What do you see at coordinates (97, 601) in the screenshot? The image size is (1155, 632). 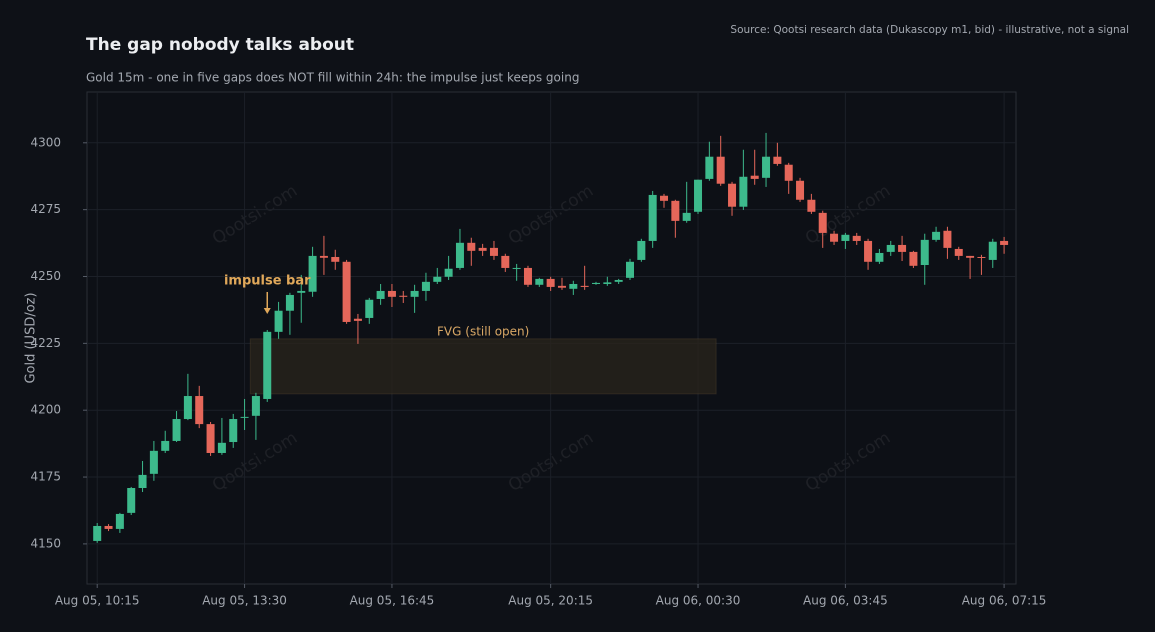 I see `x-tick-label: Aug 05, 10:15` at bounding box center [97, 601].